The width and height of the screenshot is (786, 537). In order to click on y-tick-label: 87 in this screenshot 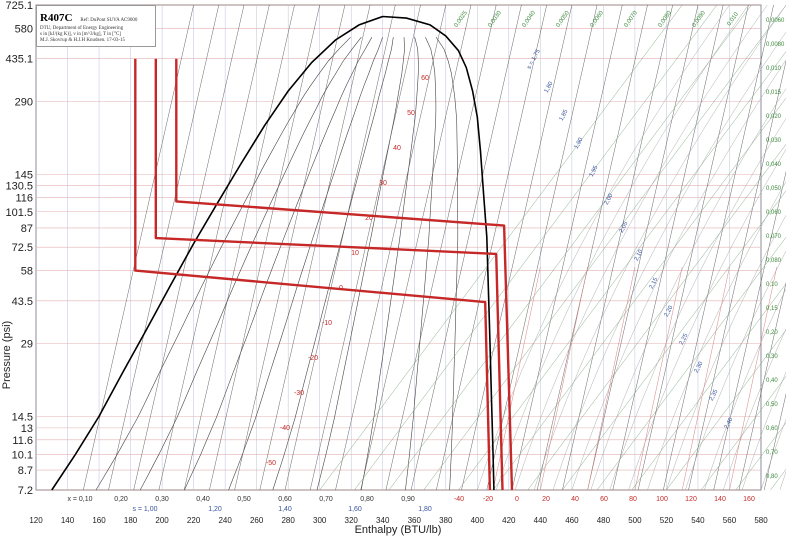, I will do `click(27, 229)`.